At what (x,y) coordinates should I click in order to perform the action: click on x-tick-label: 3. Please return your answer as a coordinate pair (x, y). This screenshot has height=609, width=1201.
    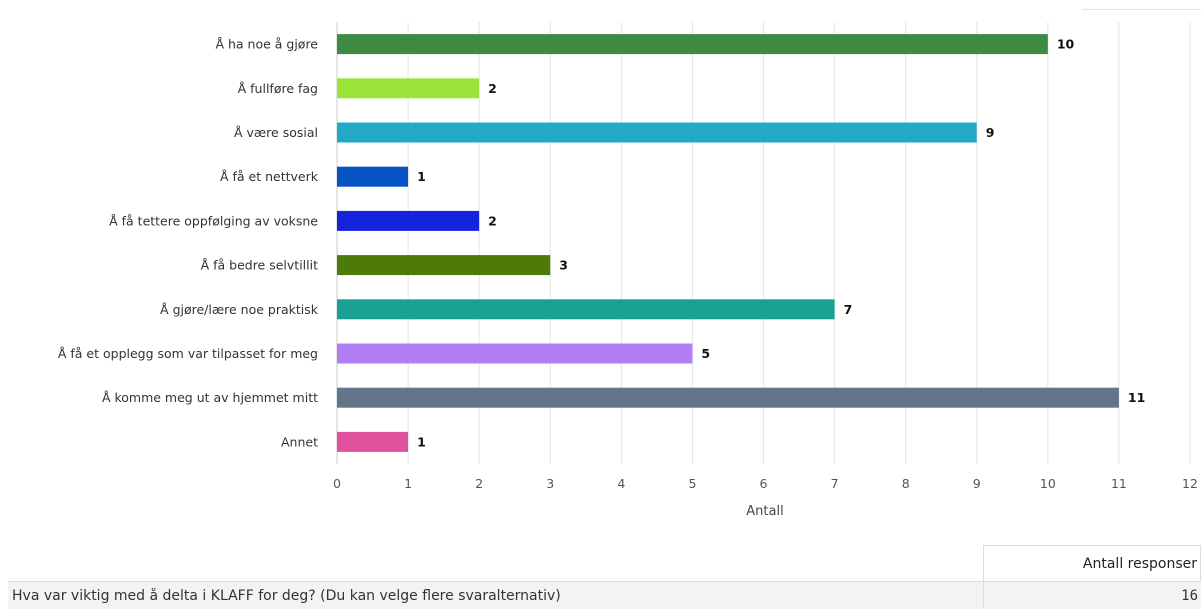
    Looking at the image, I should click on (550, 483).